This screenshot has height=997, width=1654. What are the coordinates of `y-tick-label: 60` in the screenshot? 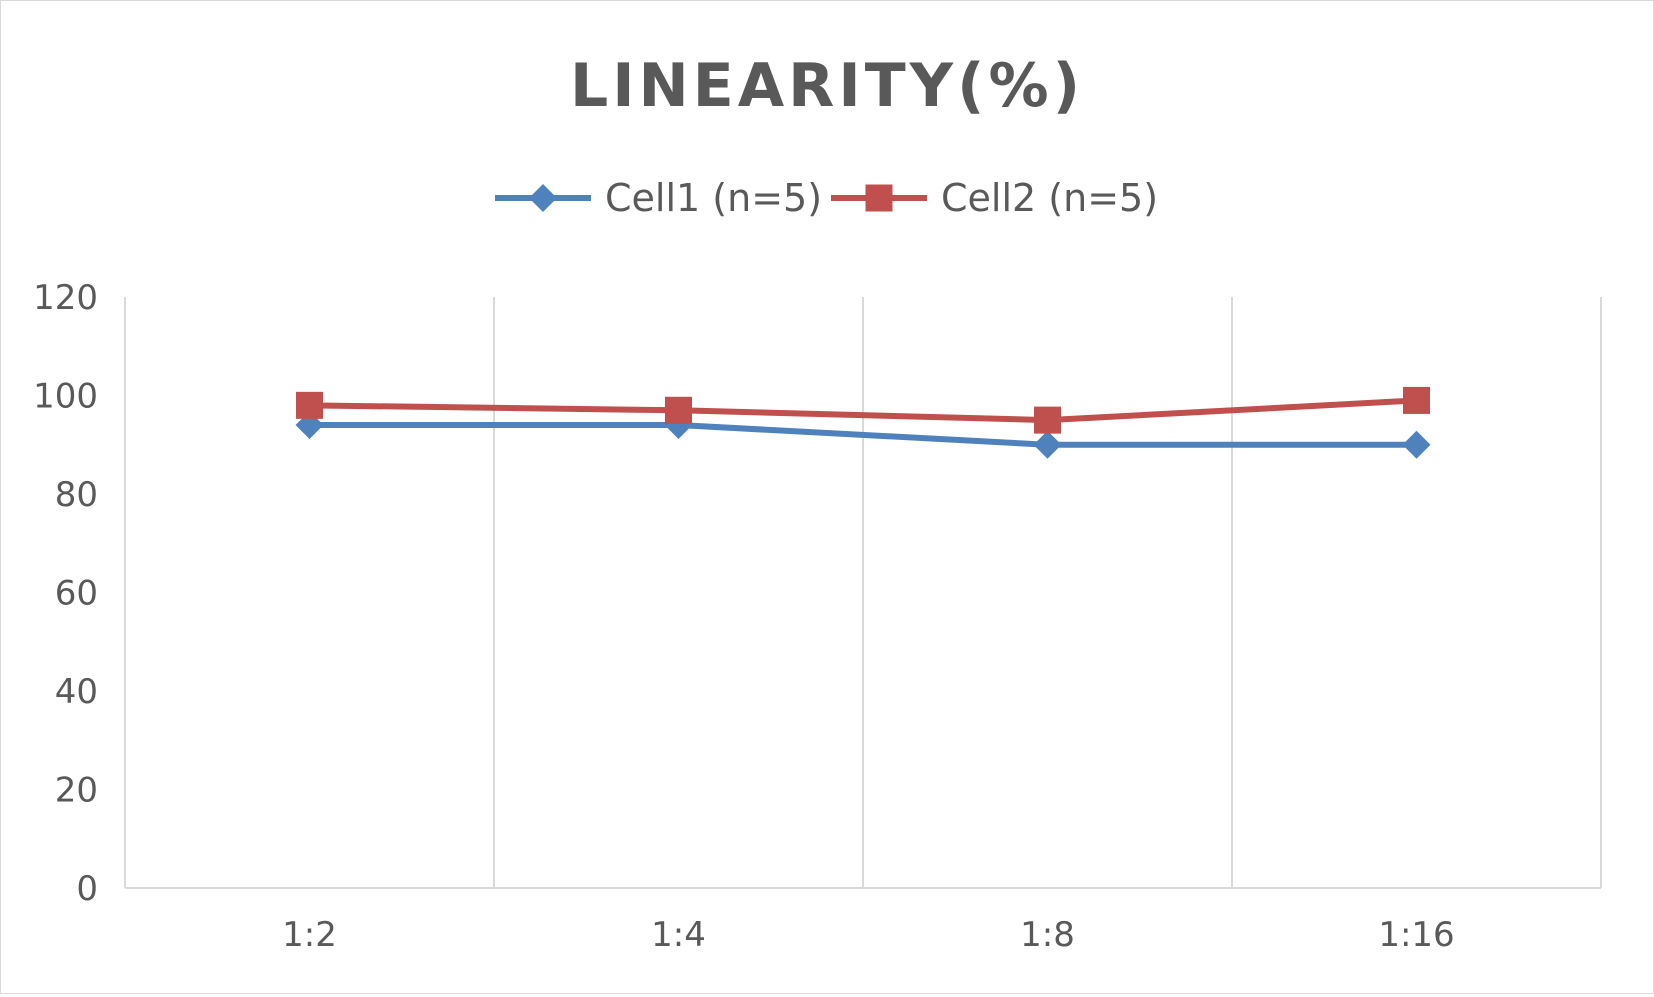 It's located at (76, 594).